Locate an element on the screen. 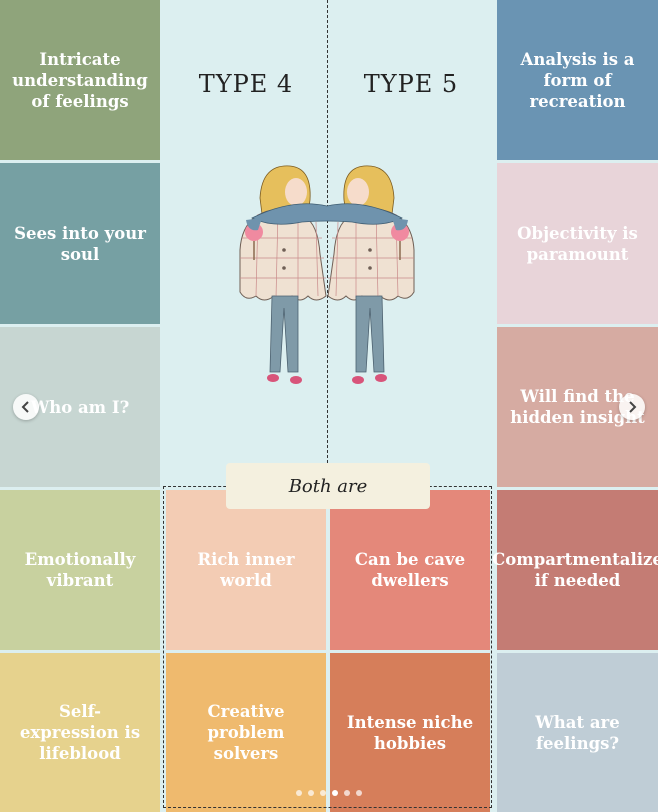 The width and height of the screenshot is (658, 812). tile-left-2: Sees into your soul is located at coordinates (80, 243).